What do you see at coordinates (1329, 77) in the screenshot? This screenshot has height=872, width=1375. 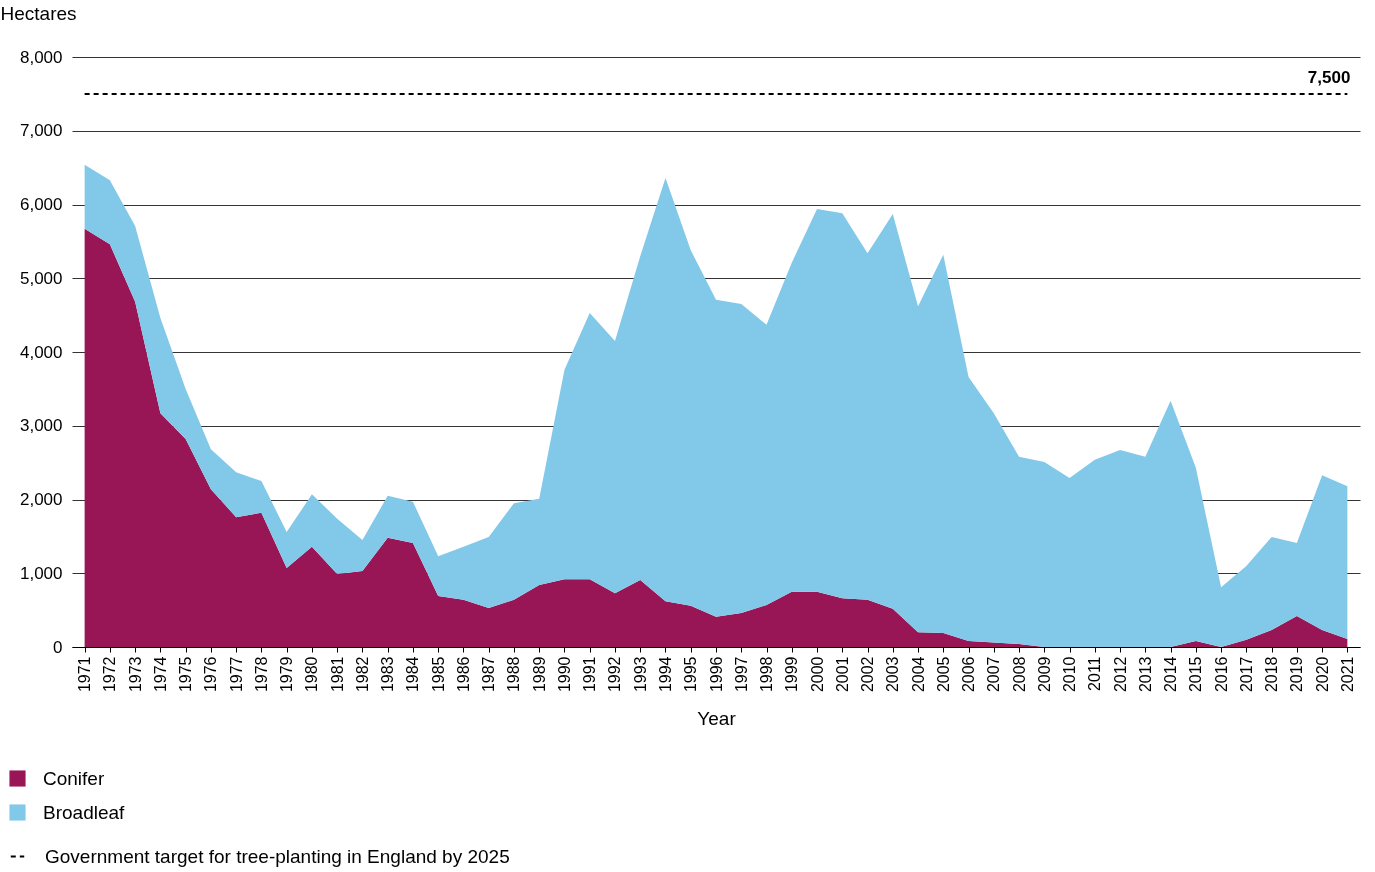 I see `annotation: 7,500` at bounding box center [1329, 77].